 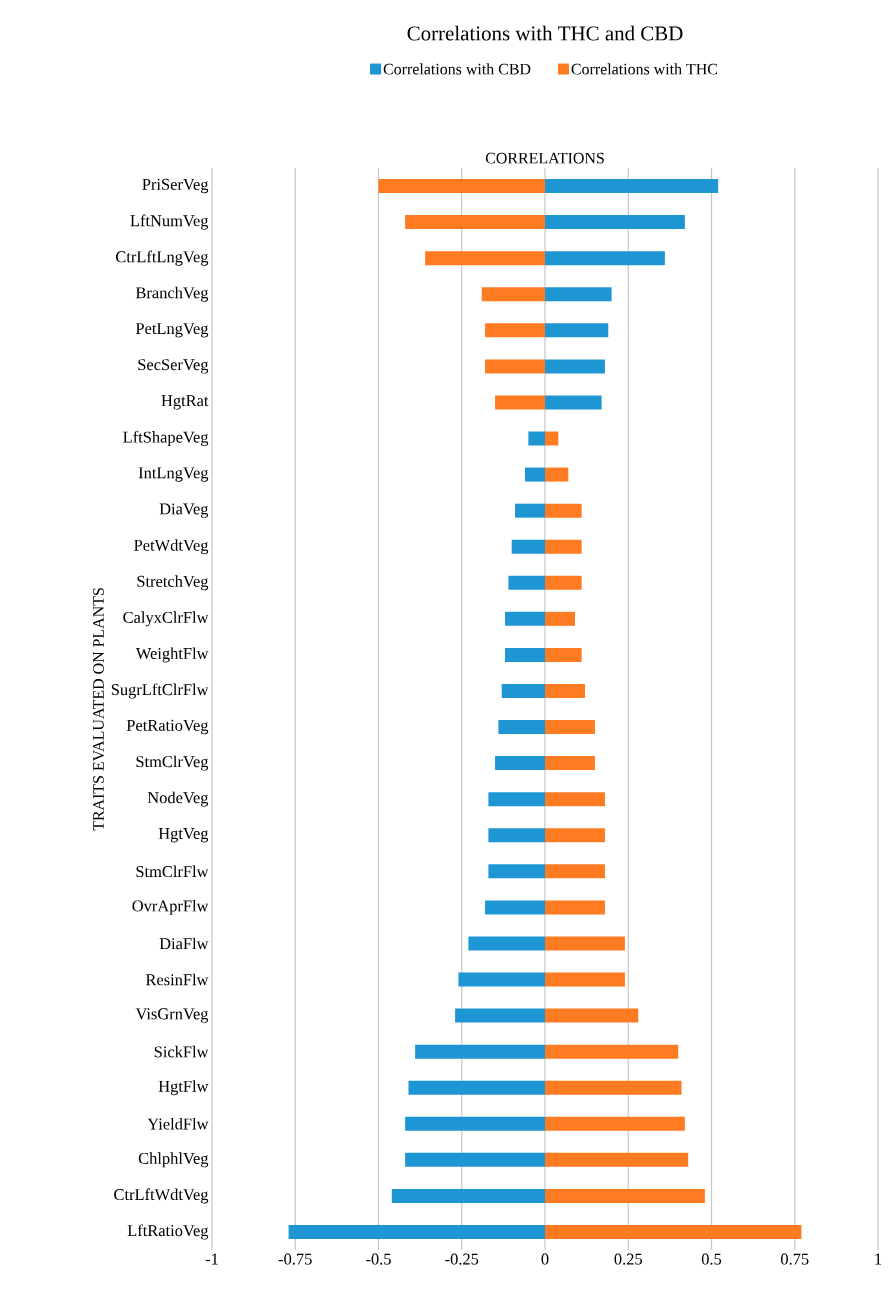 What do you see at coordinates (184, 510) in the screenshot?
I see `y-tick-label: DiaVeg` at bounding box center [184, 510].